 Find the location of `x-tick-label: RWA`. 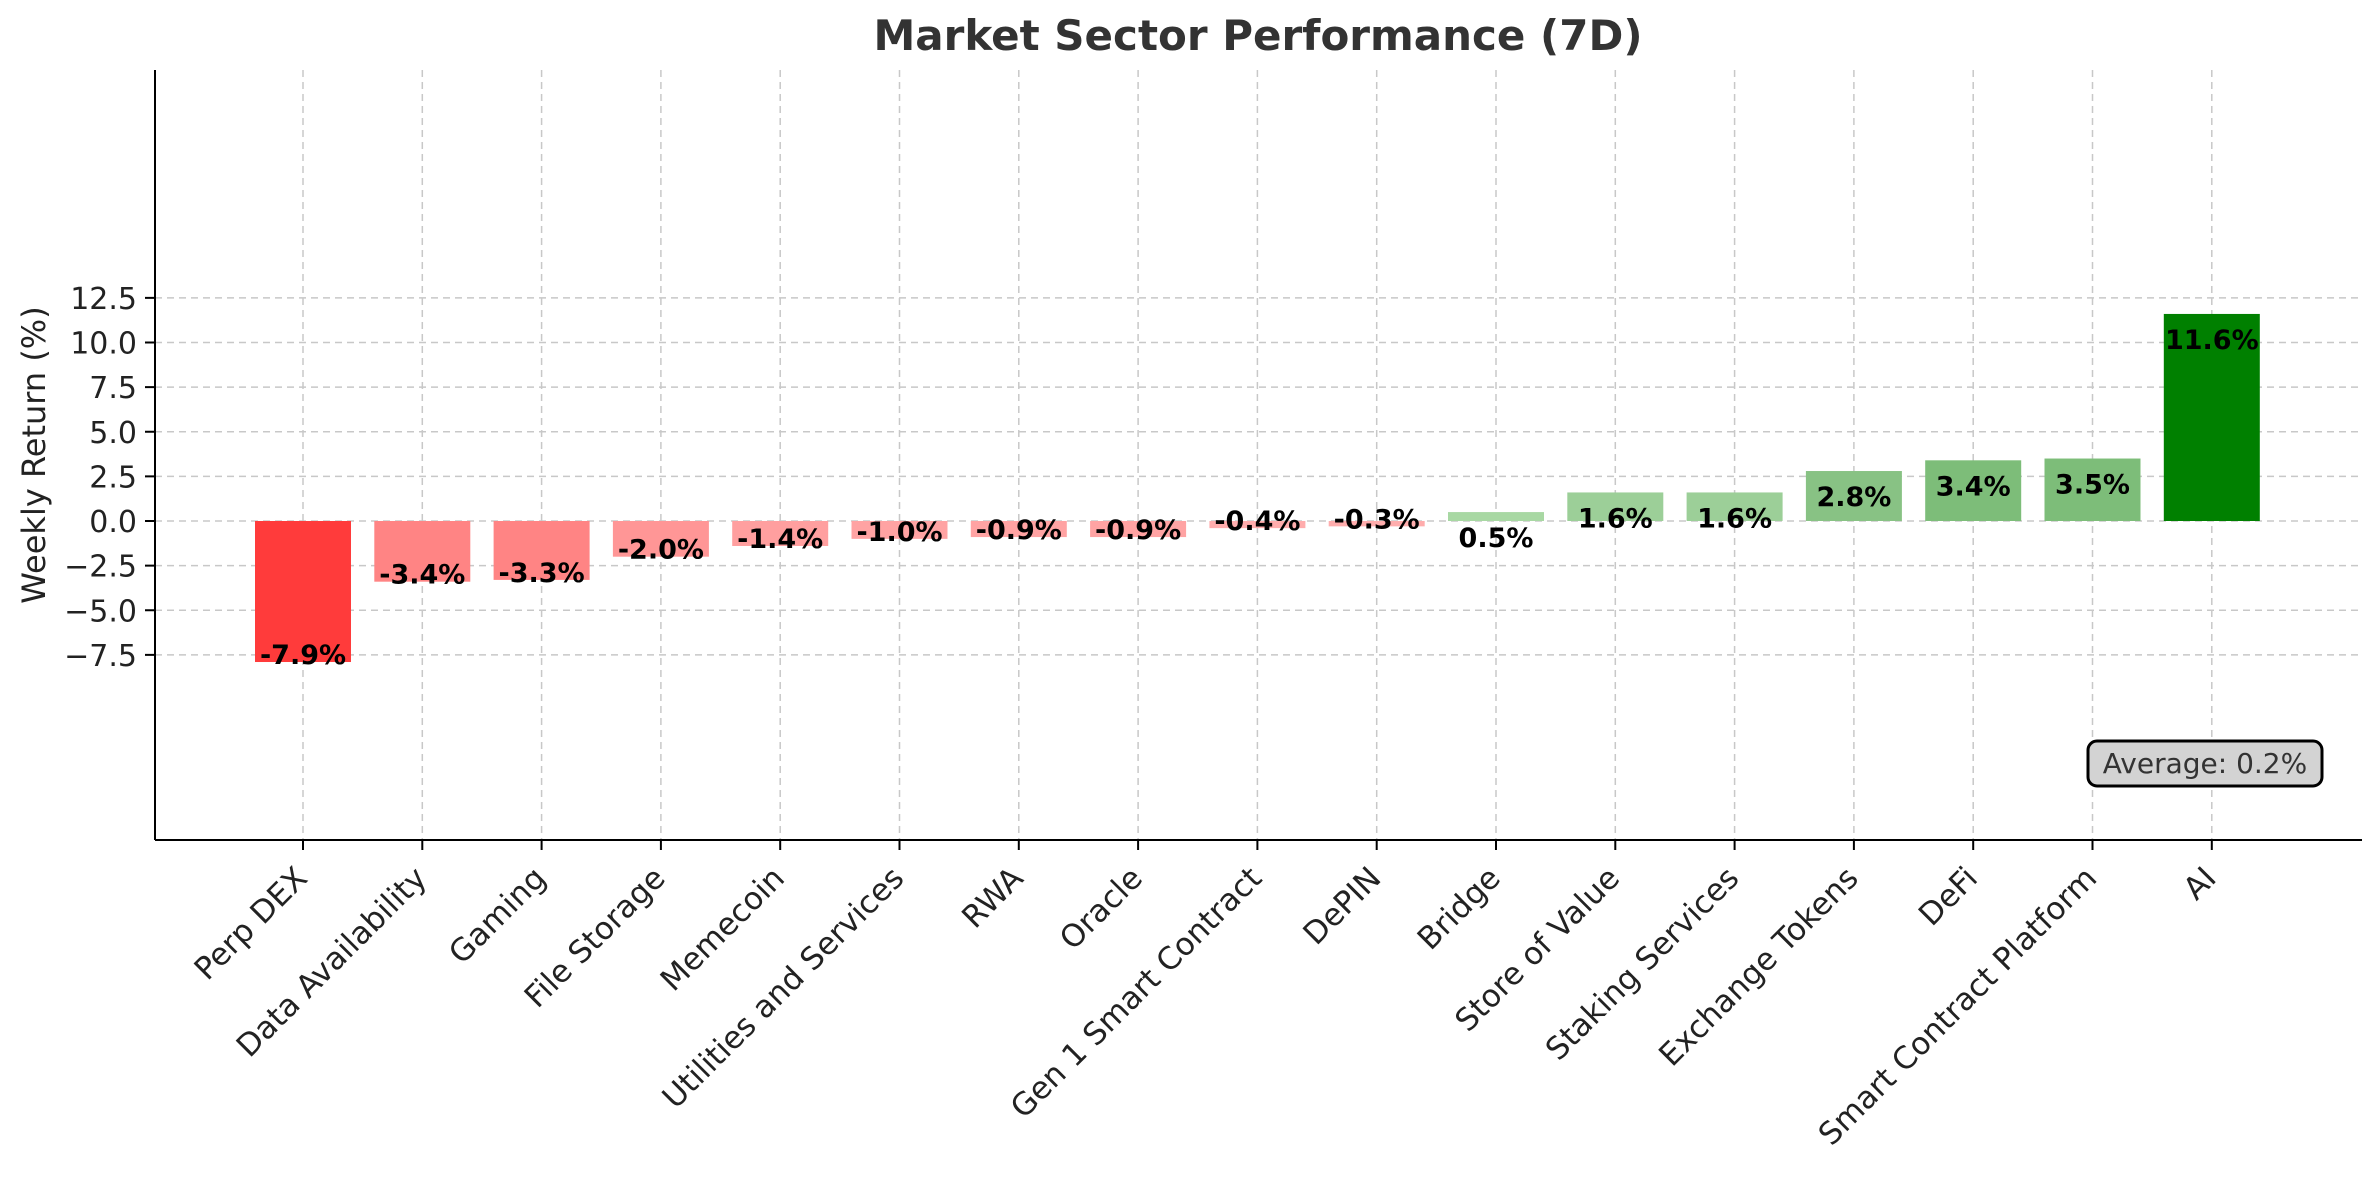

x-tick-label: RWA is located at coordinates (992, 897).